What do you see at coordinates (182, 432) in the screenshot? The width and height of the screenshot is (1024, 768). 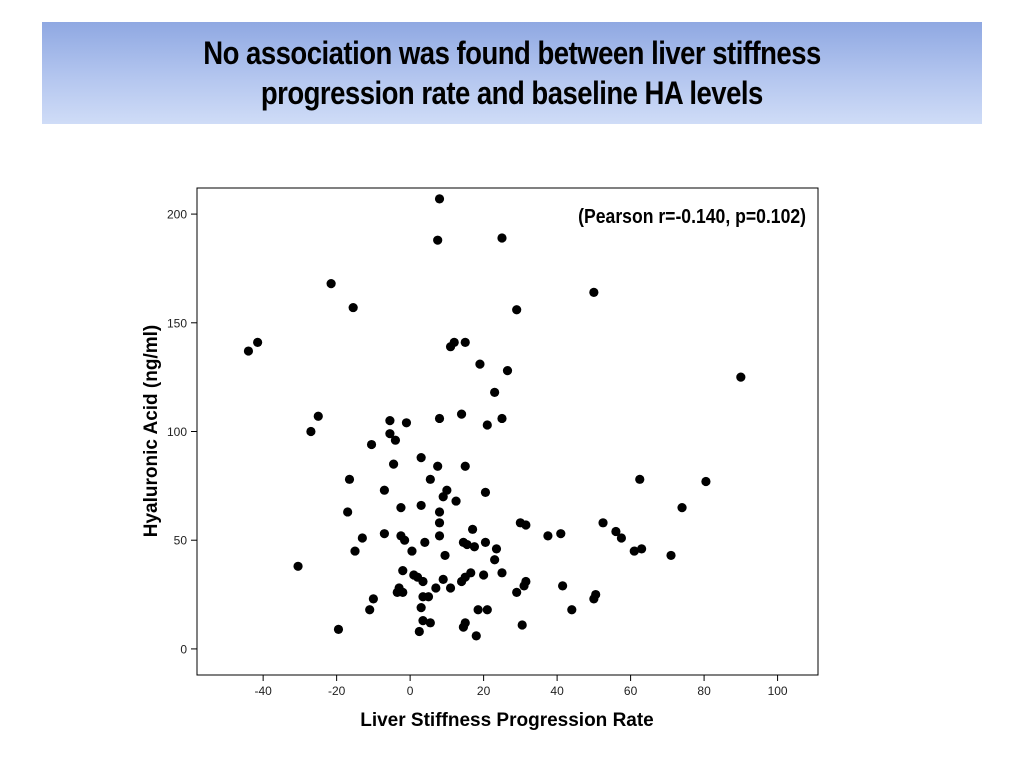 I see `y-axis: 0 50 100 150 200` at bounding box center [182, 432].